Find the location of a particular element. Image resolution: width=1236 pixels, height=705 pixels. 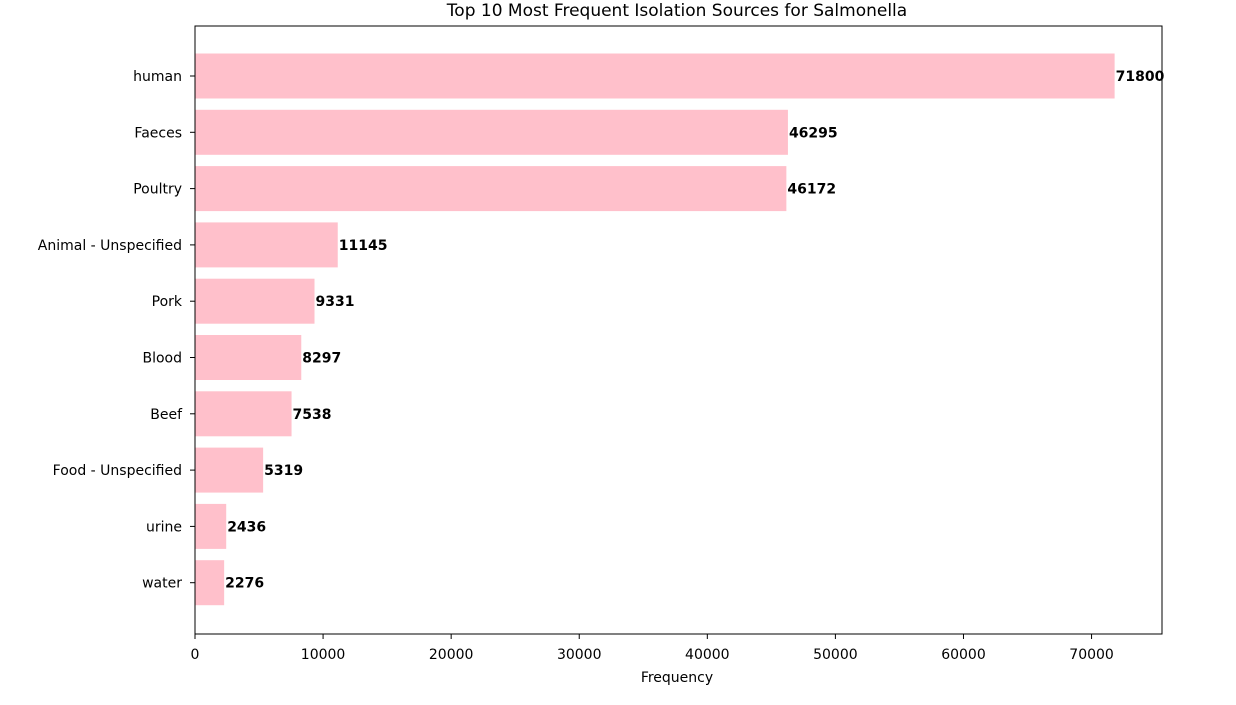

x-tick-label: 60000 is located at coordinates (963, 655).